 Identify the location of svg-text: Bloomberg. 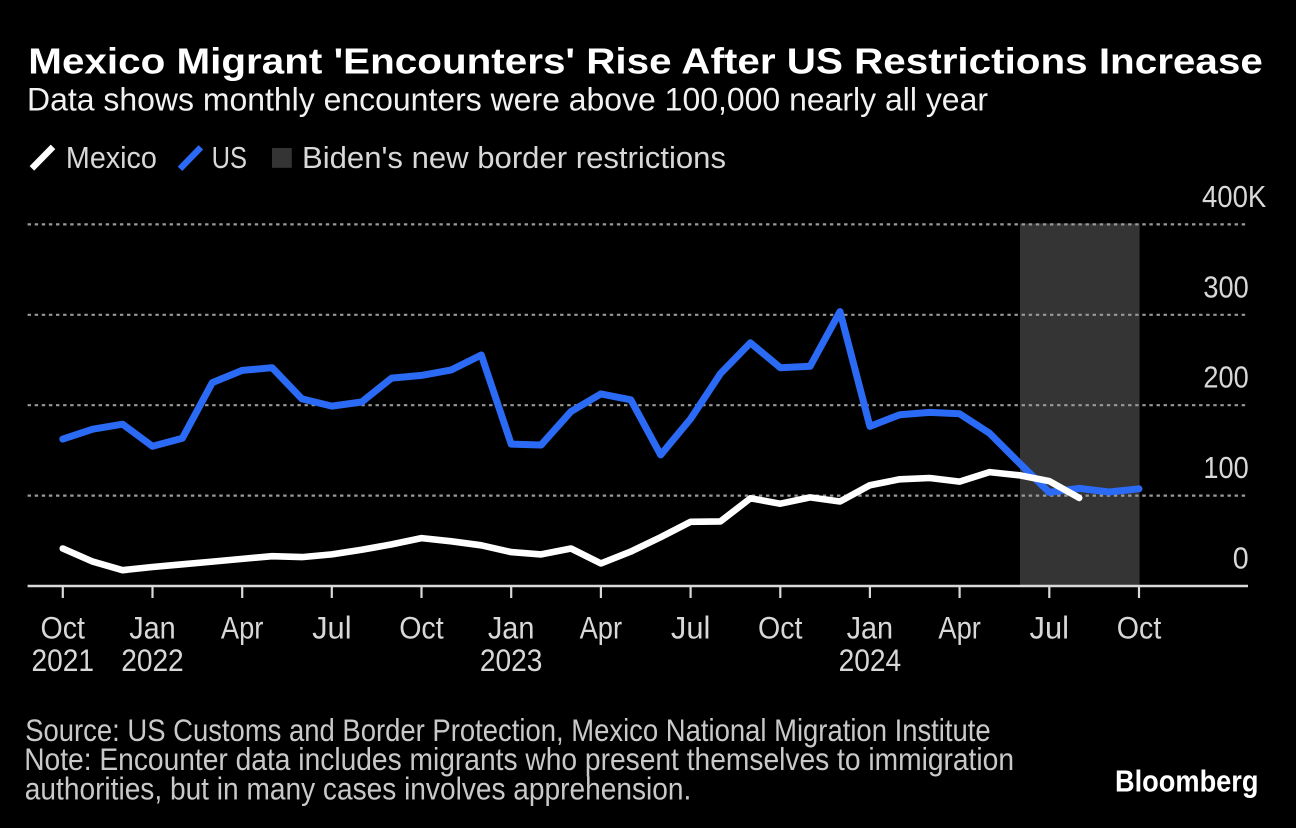
(1187, 781).